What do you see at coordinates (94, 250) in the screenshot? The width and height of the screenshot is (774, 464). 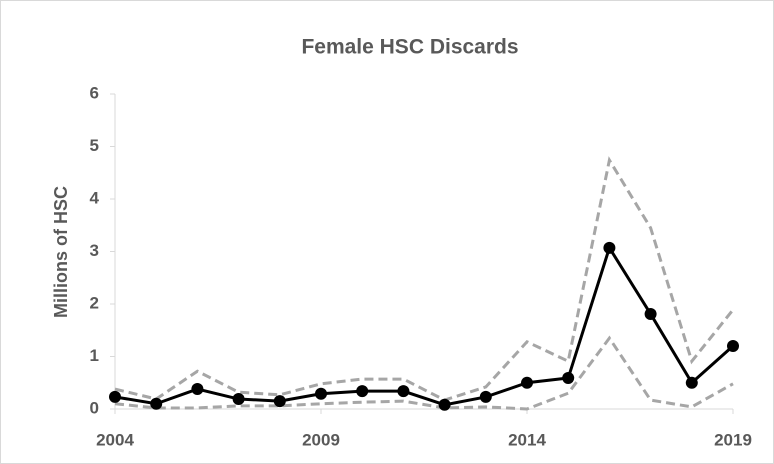 I see `y-tick-label: 3` at bounding box center [94, 250].